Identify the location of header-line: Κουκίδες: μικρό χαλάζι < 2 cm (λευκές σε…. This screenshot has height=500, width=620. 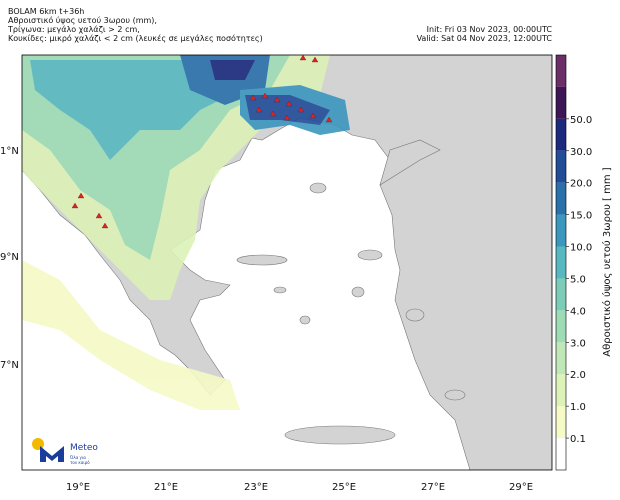
(135, 38).